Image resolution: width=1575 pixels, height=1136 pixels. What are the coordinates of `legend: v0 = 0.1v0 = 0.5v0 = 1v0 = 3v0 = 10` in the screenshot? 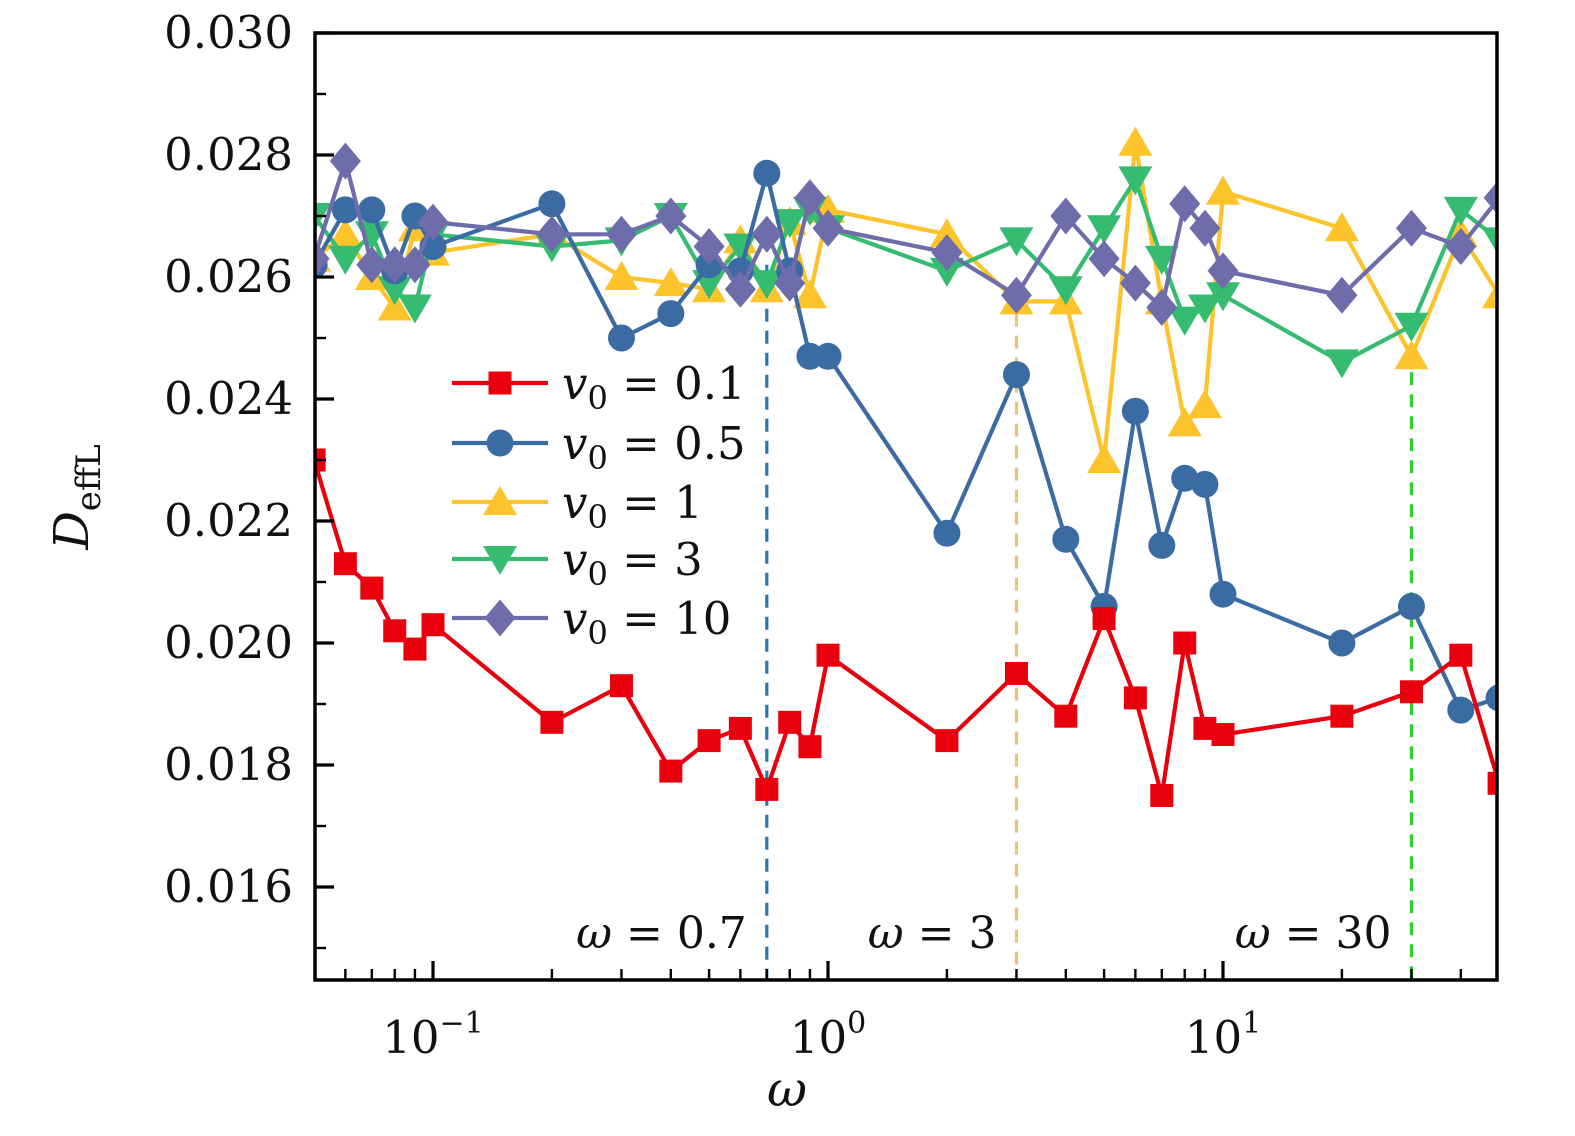 It's located at (599, 504).